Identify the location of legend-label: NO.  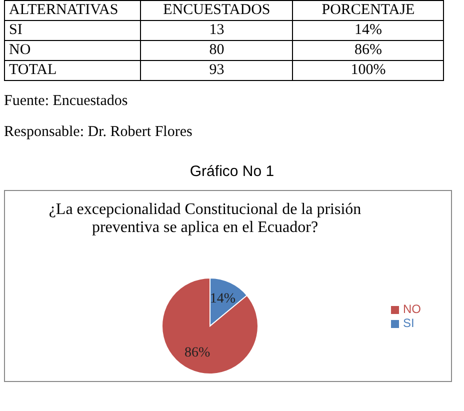
(412, 309).